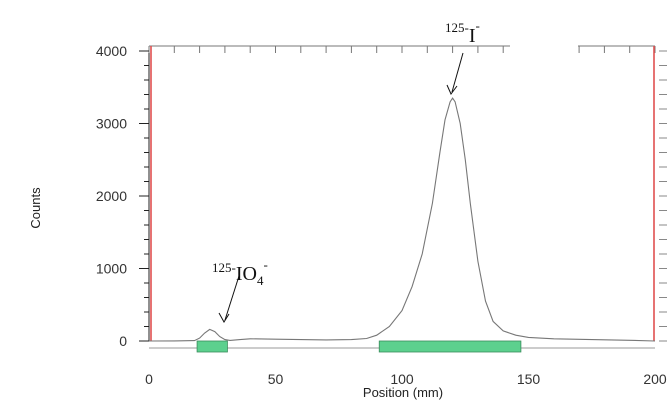  What do you see at coordinates (402, 379) in the screenshot?
I see `x-tick-label: 100` at bounding box center [402, 379].